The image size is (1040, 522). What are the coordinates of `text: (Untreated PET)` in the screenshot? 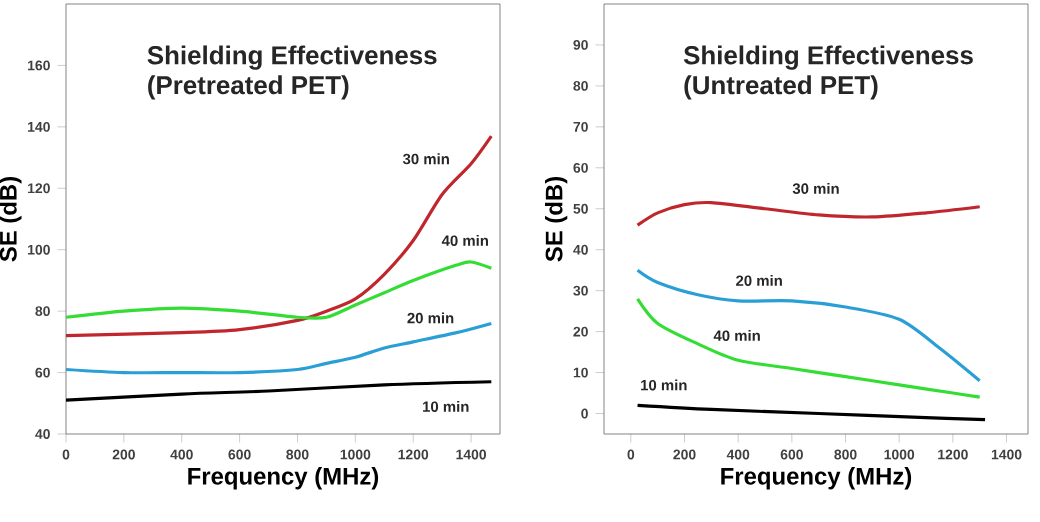 It's located at (781, 87).